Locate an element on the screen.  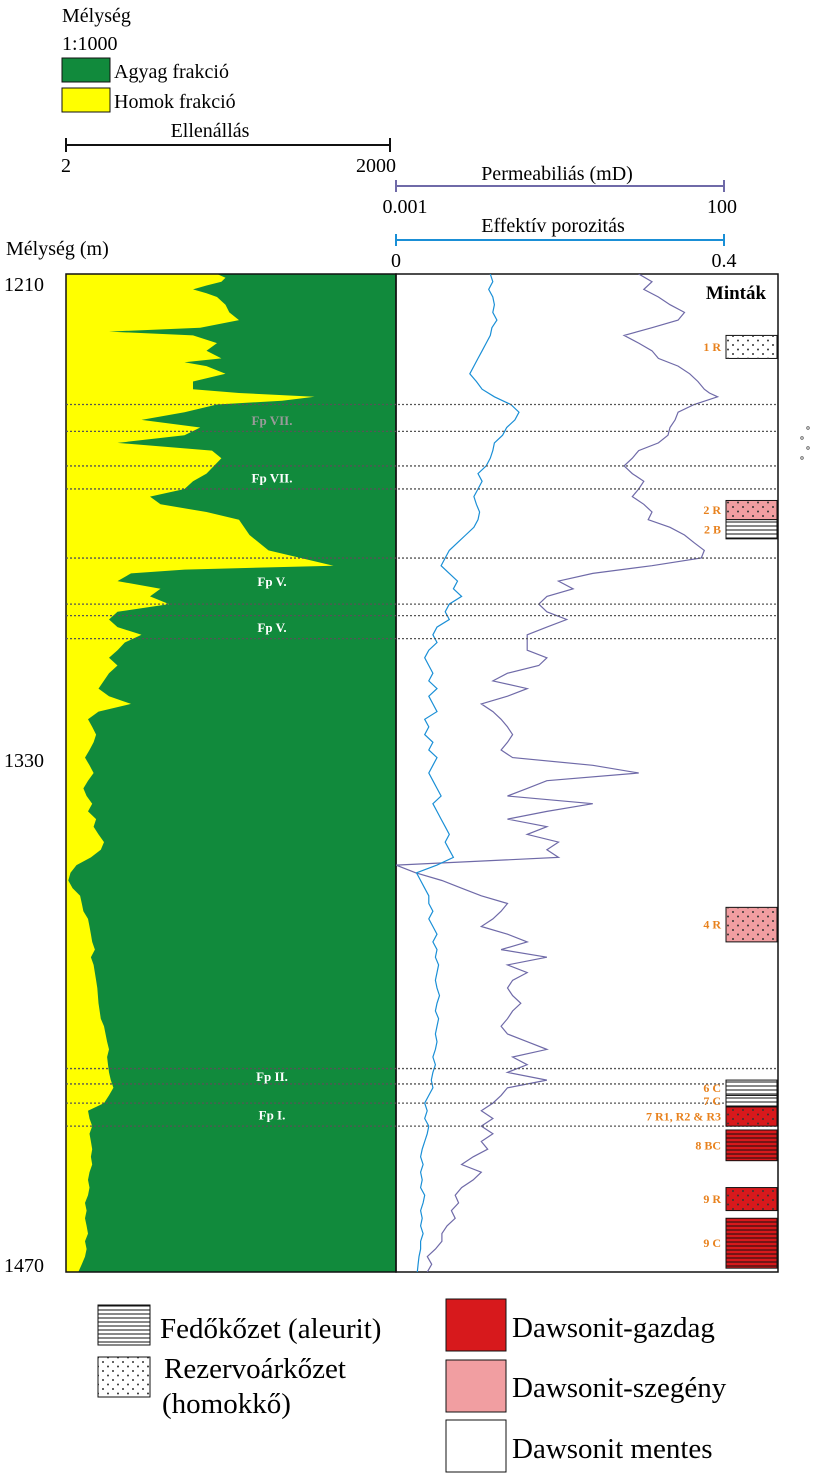
zone-label: Fp I. is located at coordinates (272, 1115).